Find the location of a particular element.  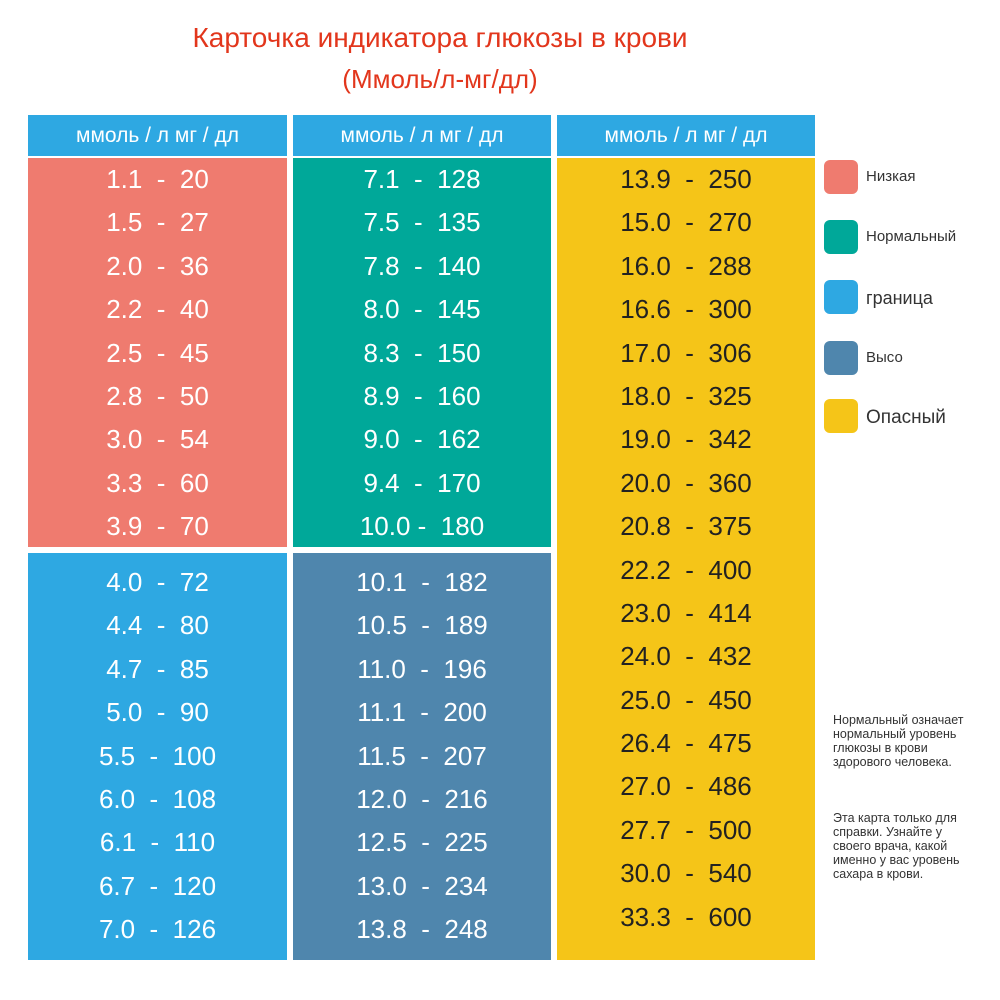

legend-label: граница is located at coordinates (899, 298).